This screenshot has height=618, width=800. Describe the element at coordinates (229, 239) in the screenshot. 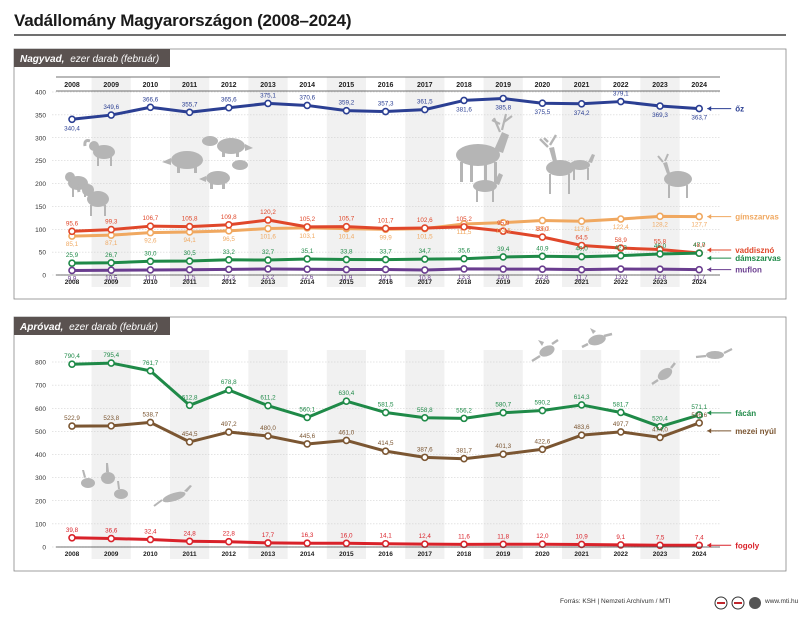

I see `data-label-gimszarvas: 96,5` at that location.